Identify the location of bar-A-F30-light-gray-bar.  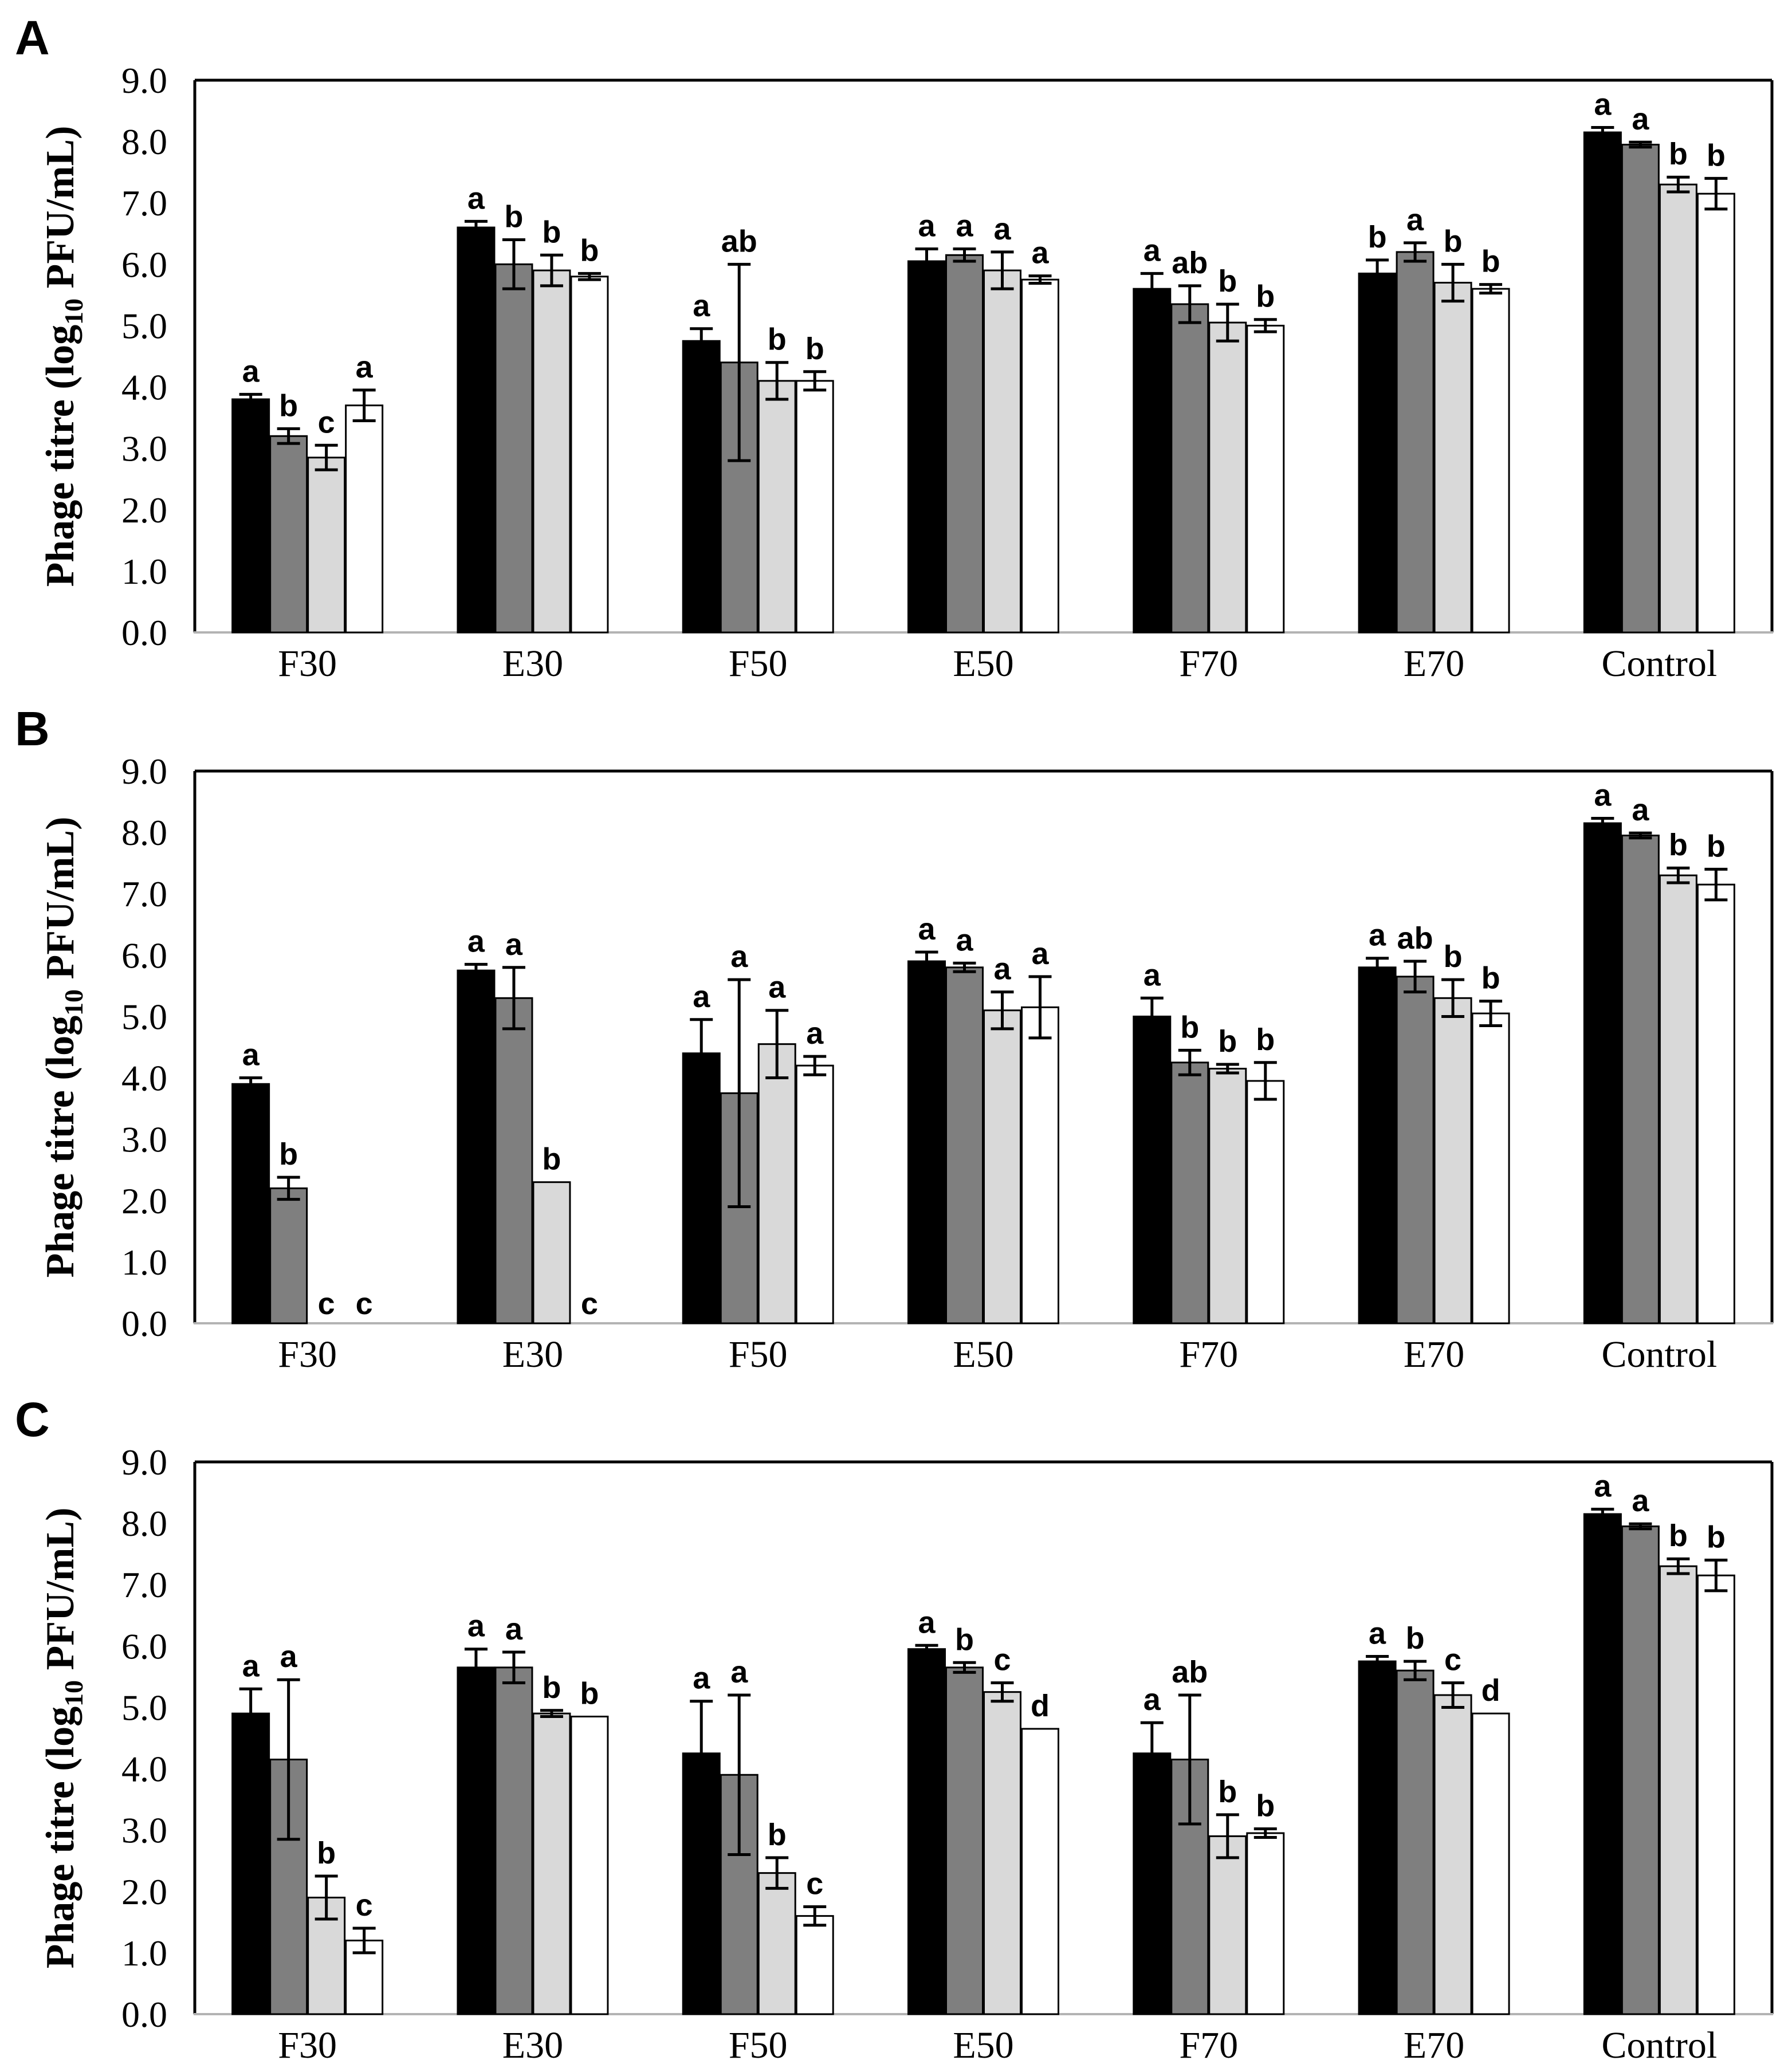
(326, 545).